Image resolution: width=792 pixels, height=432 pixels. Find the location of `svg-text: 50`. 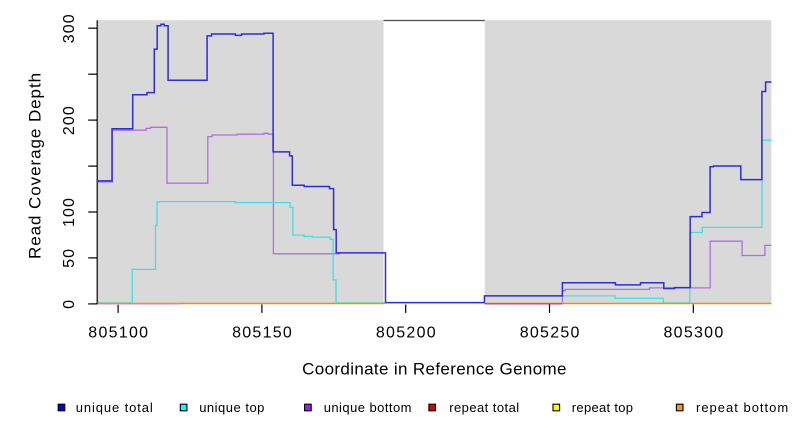

svg-text: 50 is located at coordinates (69, 258).